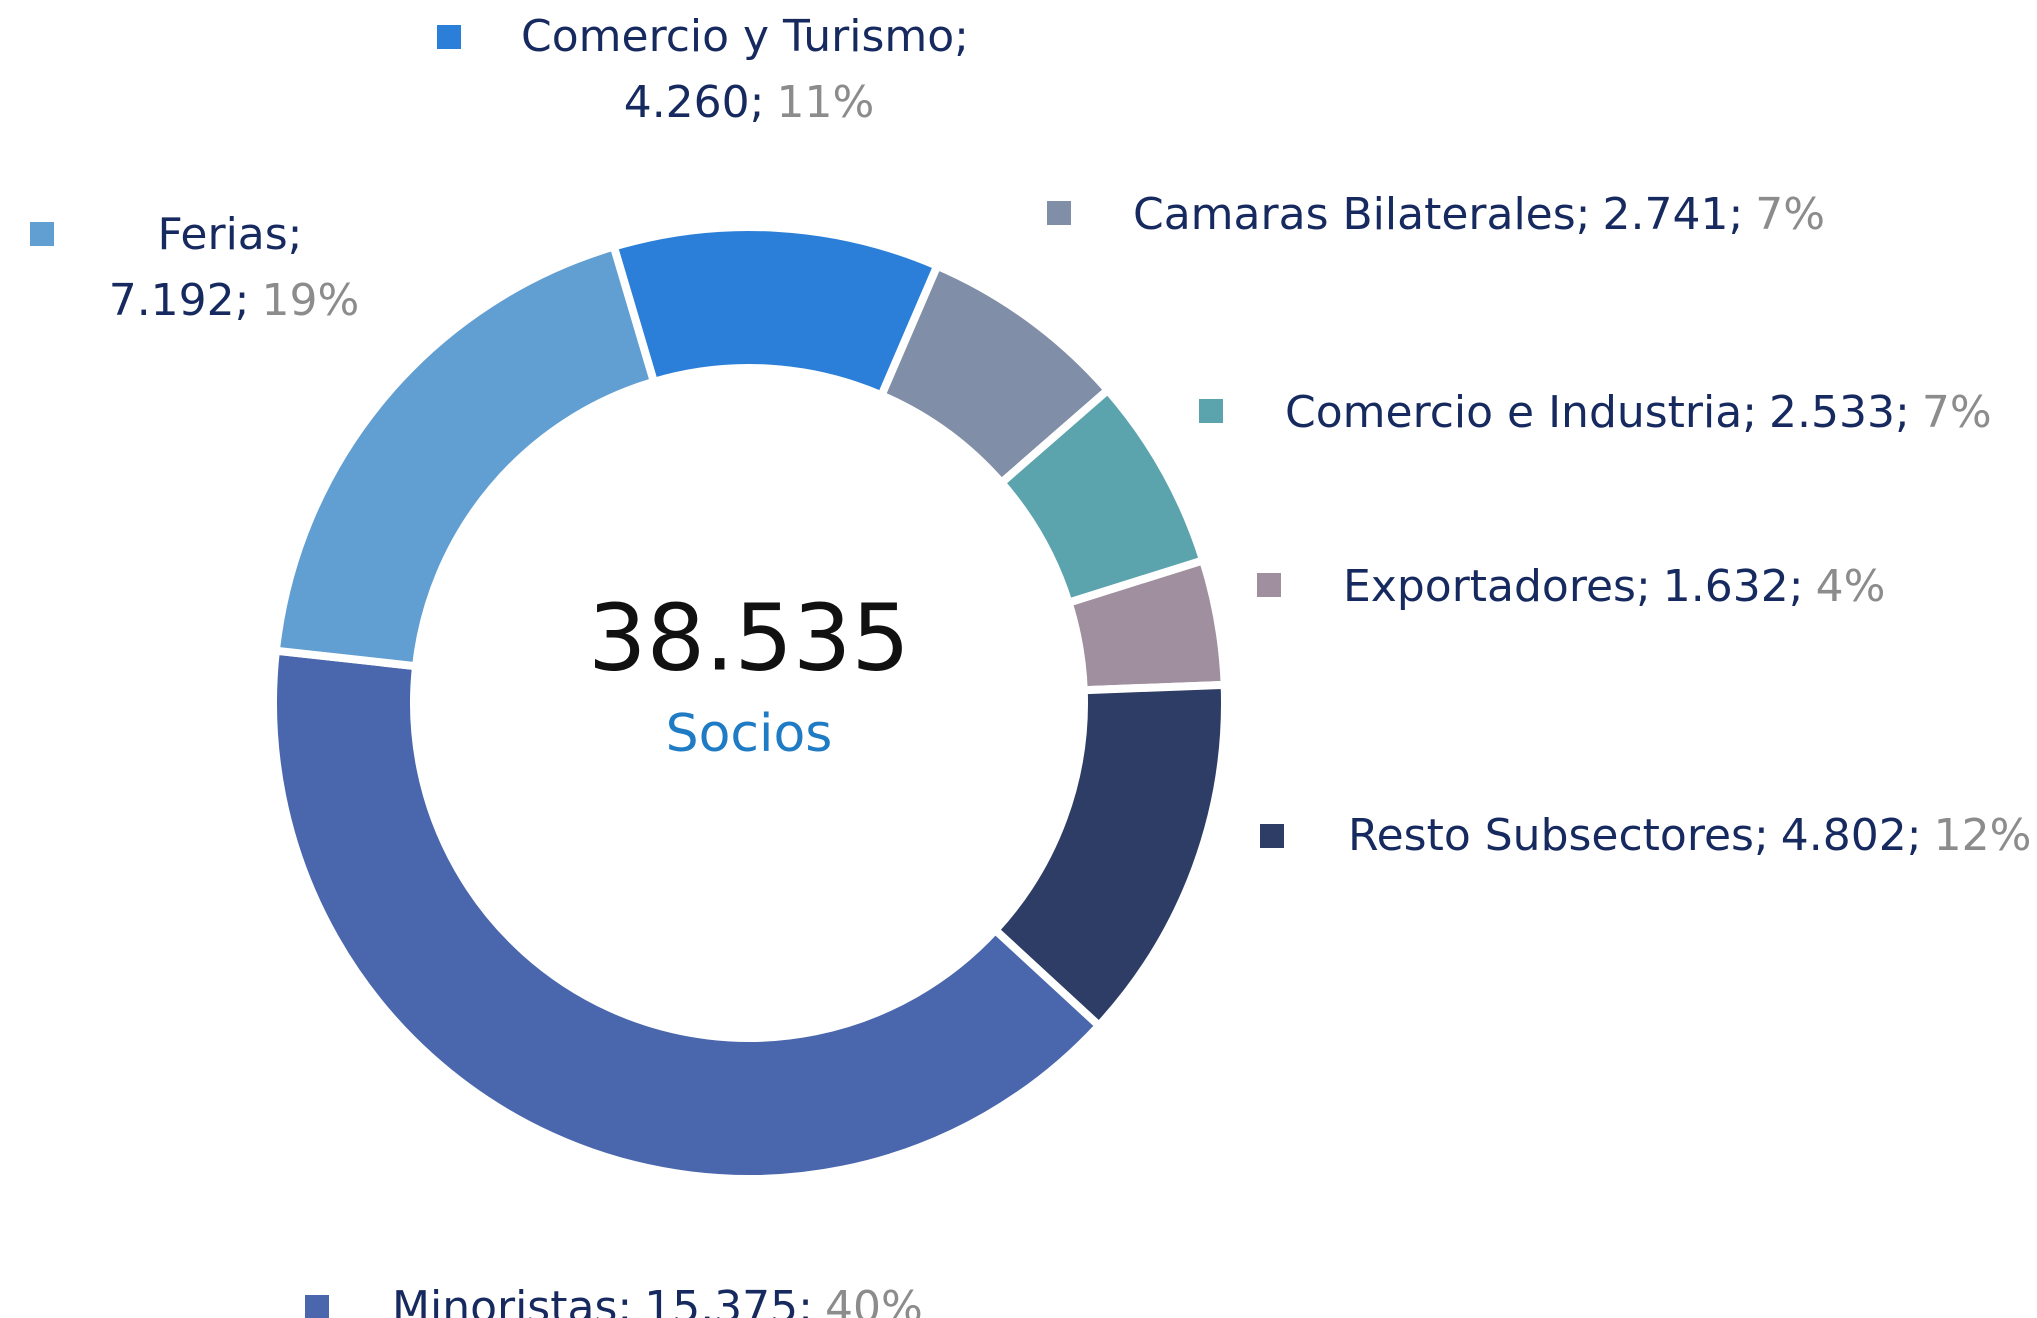 This screenshot has height=1318, width=2037. I want to click on category-label: Minoristas;, so click(512, 1300).